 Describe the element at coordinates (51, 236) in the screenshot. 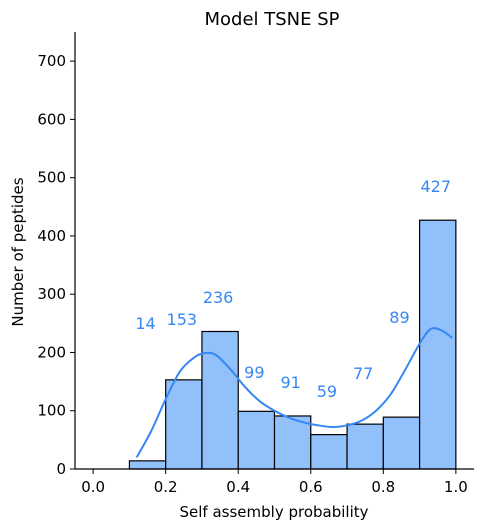

I see `y-tick-label: 400` at that location.